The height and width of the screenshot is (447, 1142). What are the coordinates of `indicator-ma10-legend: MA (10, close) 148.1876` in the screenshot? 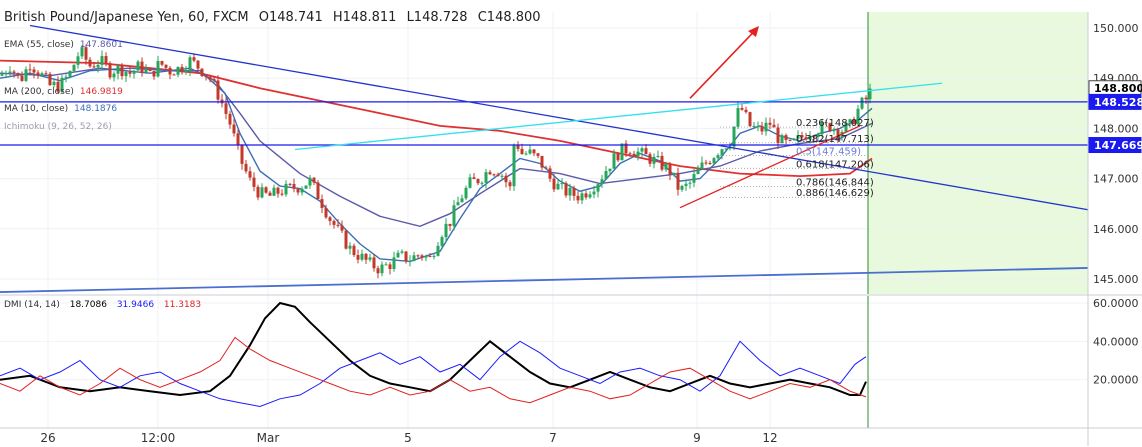 It's located at (60, 109).